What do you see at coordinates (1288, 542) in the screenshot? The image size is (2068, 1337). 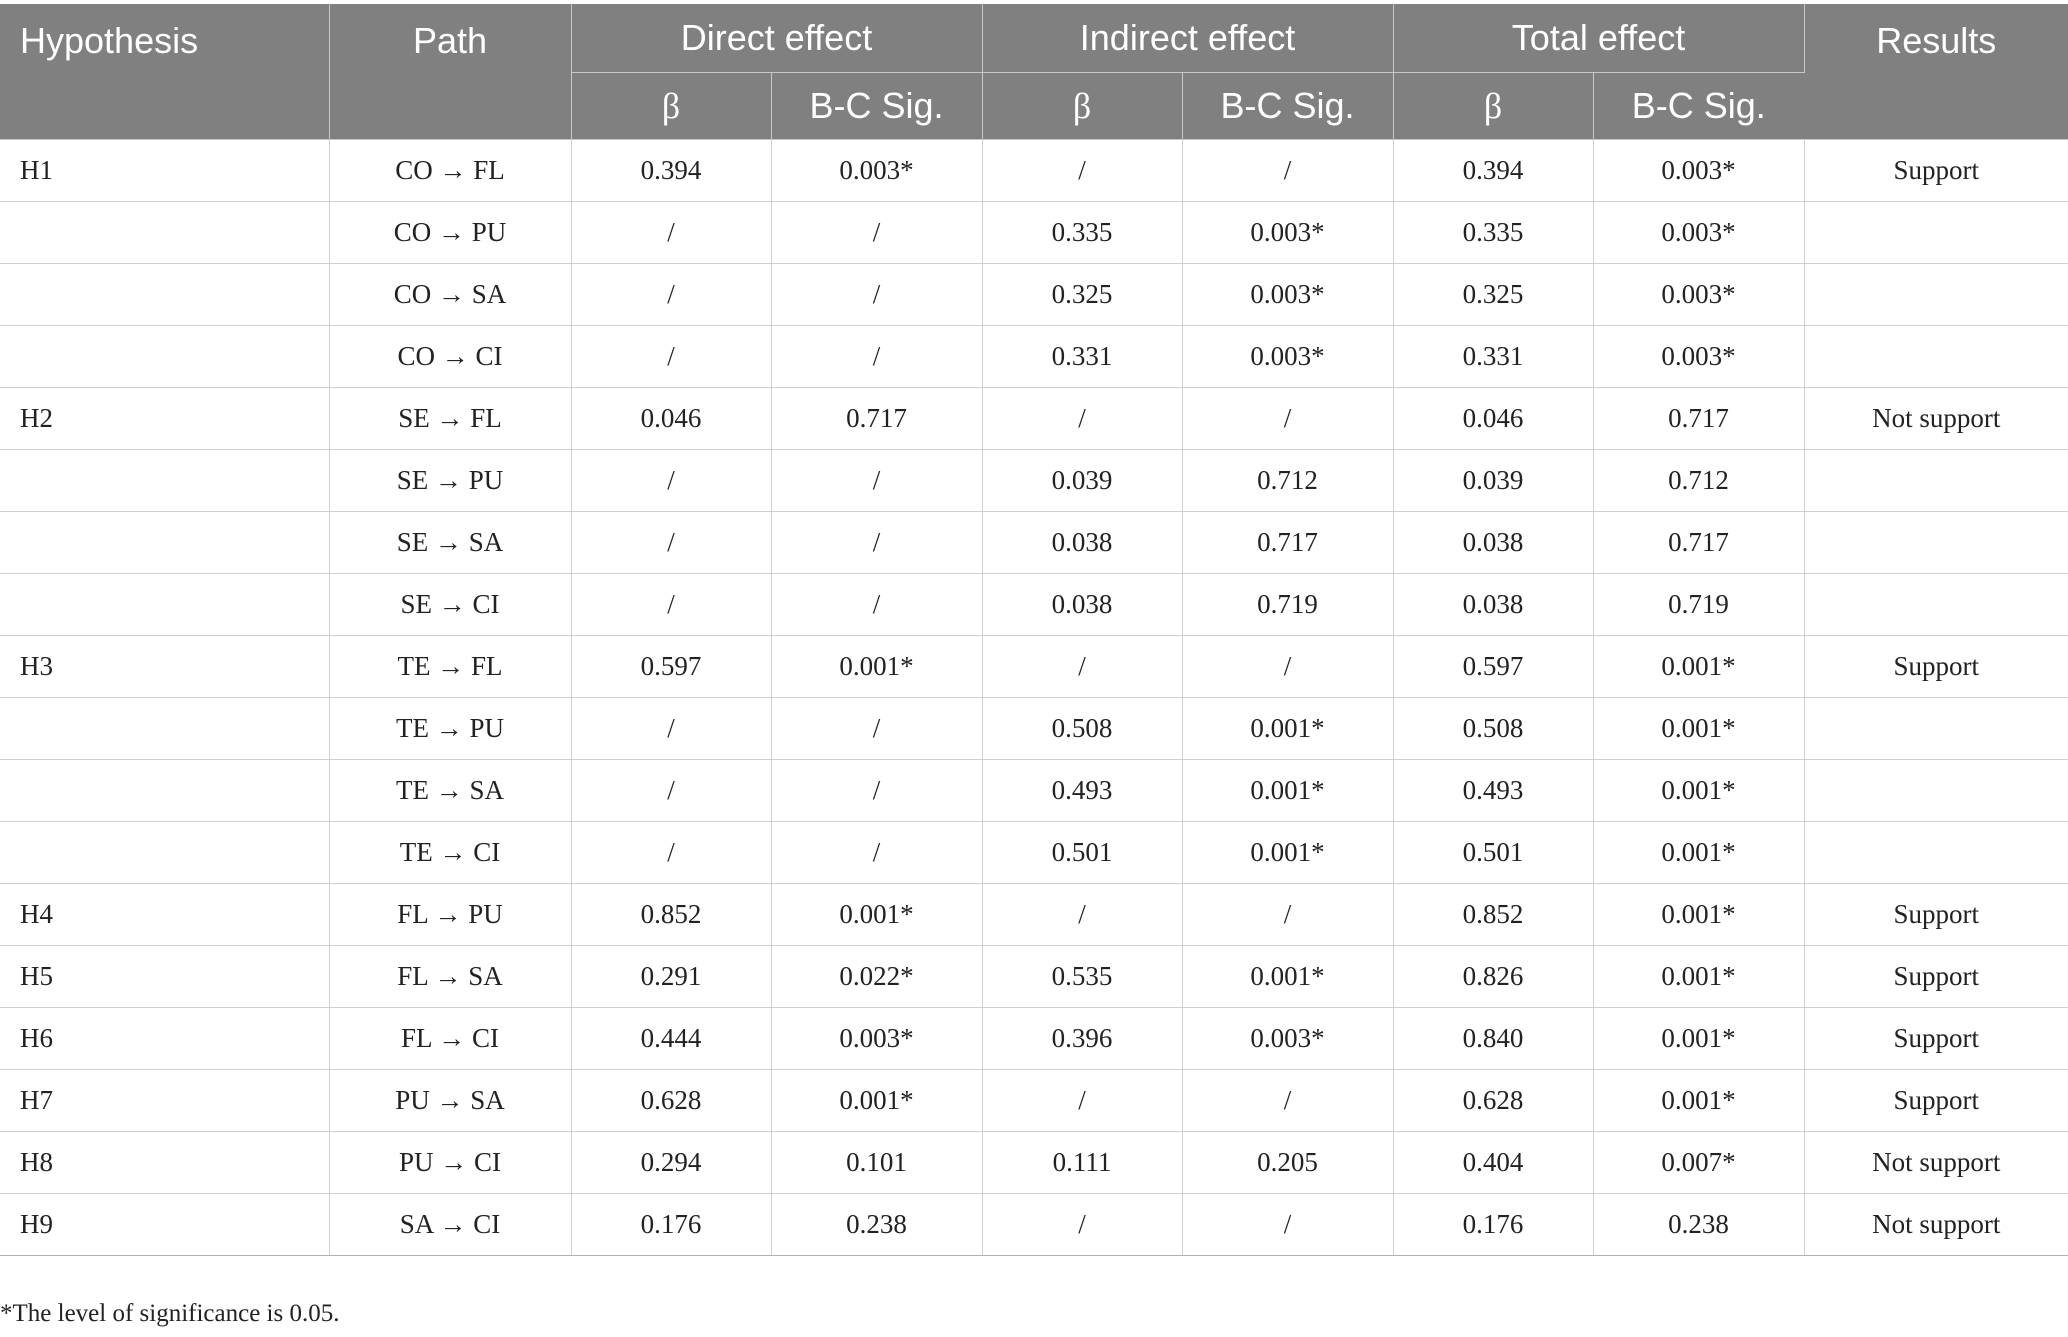 I see `cell-indirect-sig: 0.717` at bounding box center [1288, 542].